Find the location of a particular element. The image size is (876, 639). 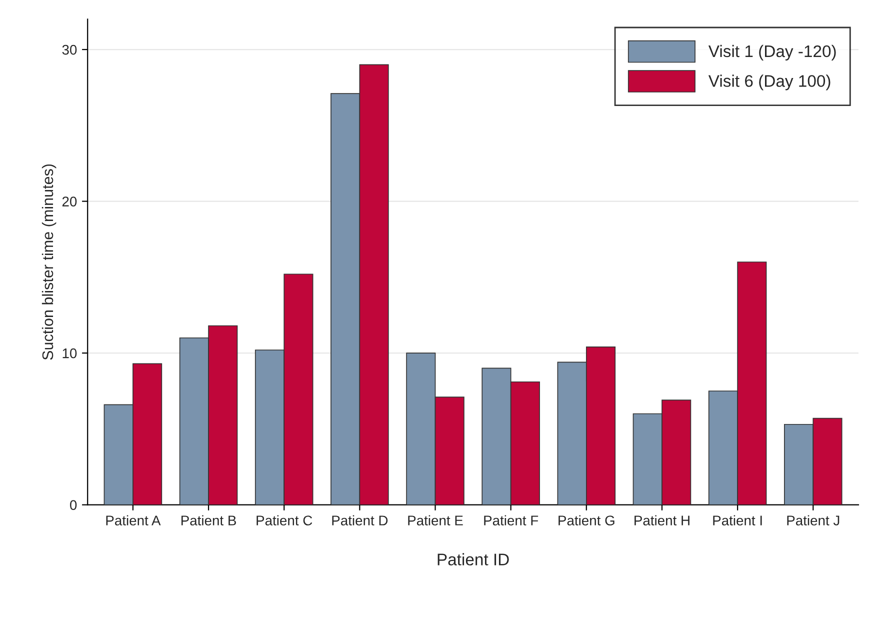

y-axis-title: Suction blister time (minutes) is located at coordinates (49, 262).